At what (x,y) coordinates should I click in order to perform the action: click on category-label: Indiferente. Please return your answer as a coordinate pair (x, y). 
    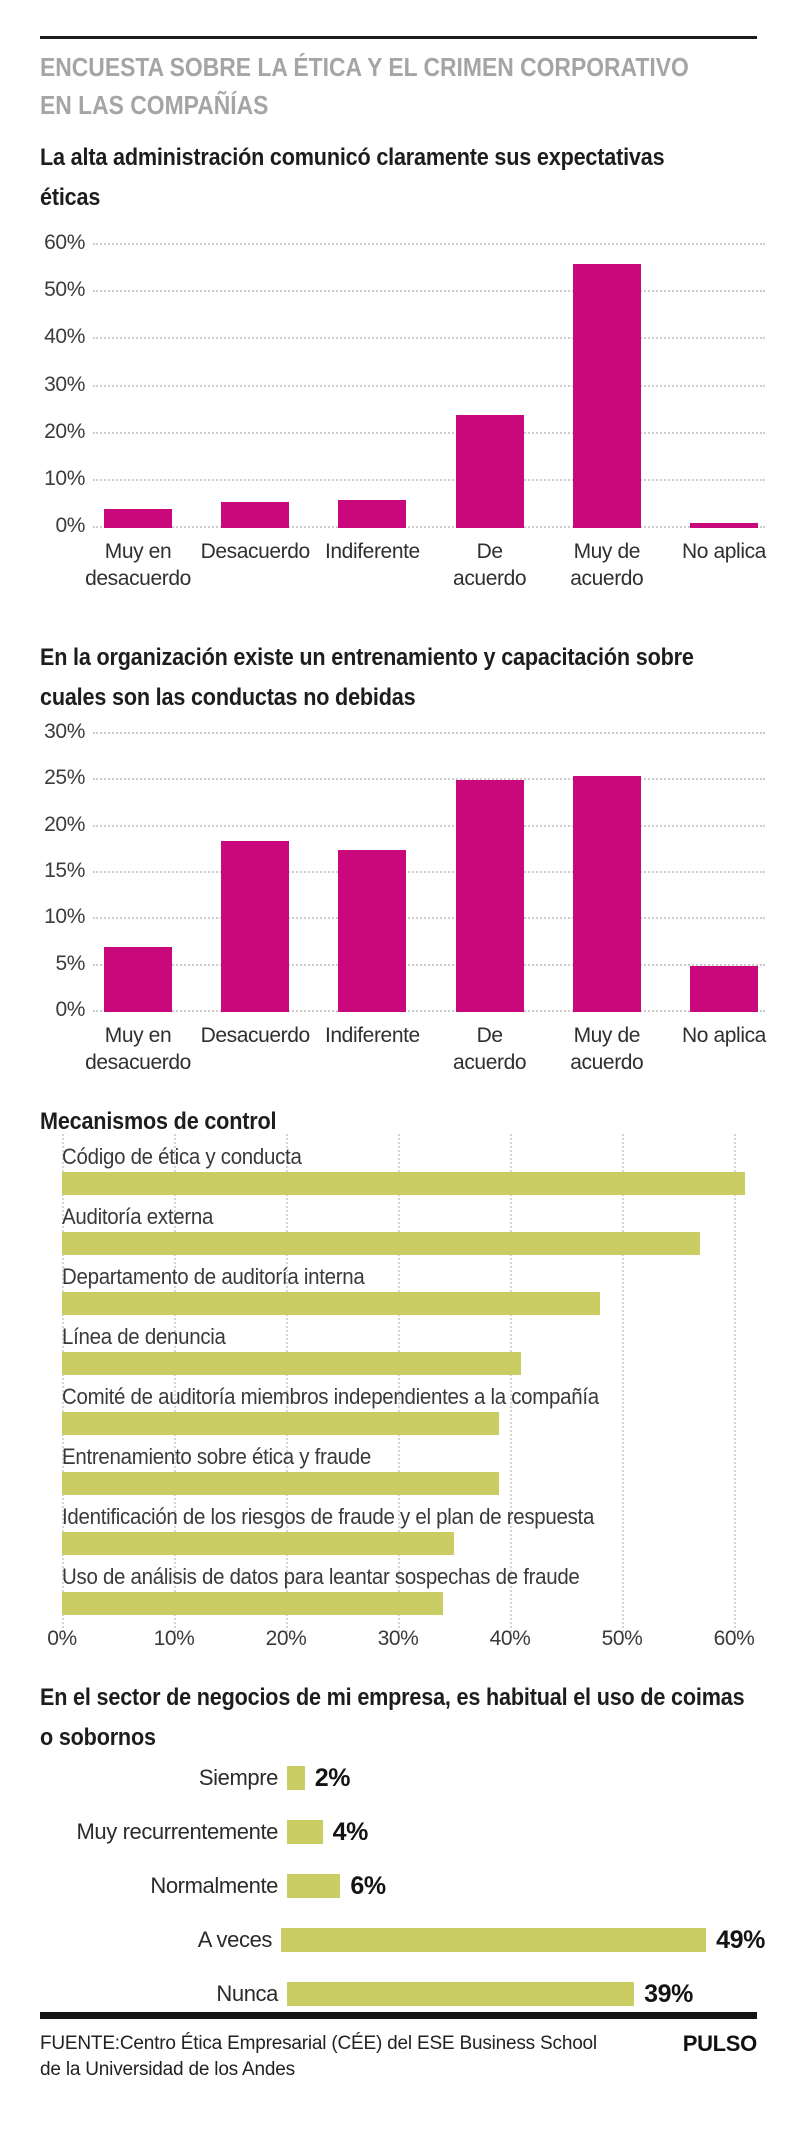
    Looking at the image, I should click on (372, 551).